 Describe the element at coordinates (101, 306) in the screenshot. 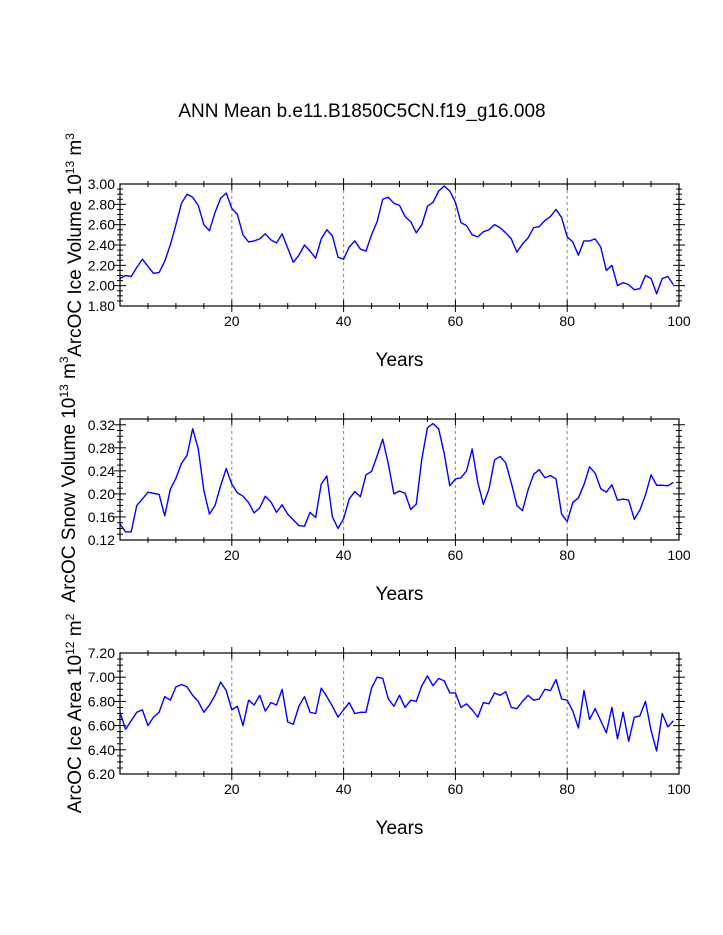

I see `y-tick-label: 1.80` at that location.